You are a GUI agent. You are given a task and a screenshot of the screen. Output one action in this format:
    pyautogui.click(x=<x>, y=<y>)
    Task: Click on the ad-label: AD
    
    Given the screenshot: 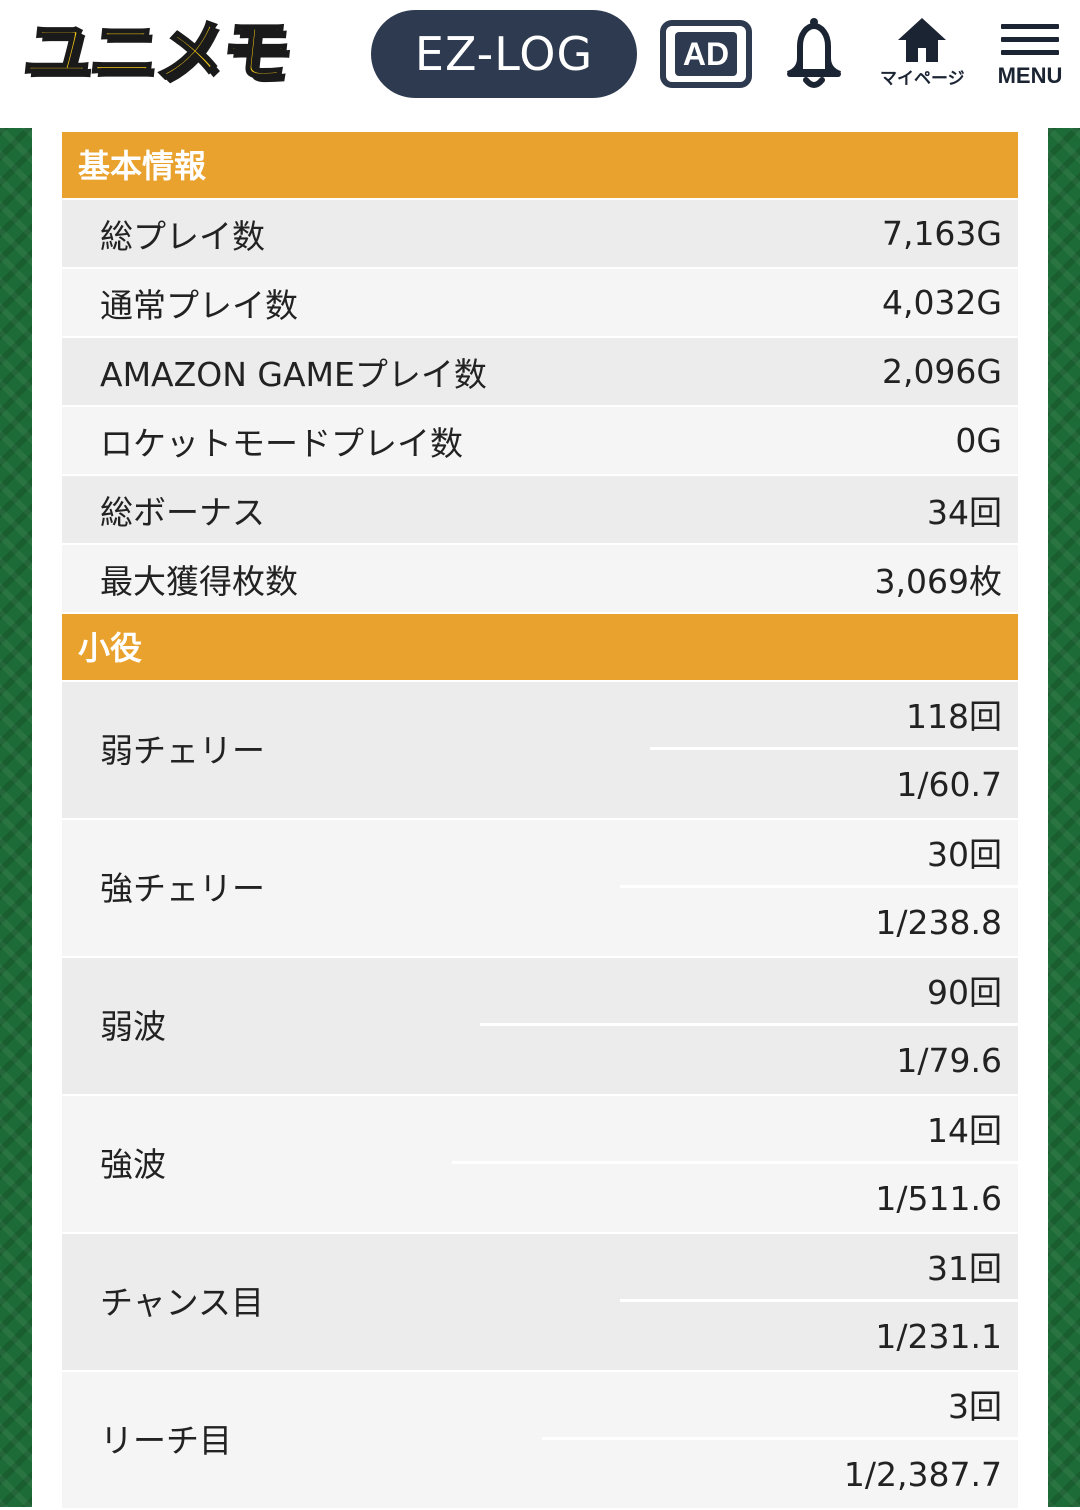 What is the action you would take?
    pyautogui.click(x=706, y=54)
    